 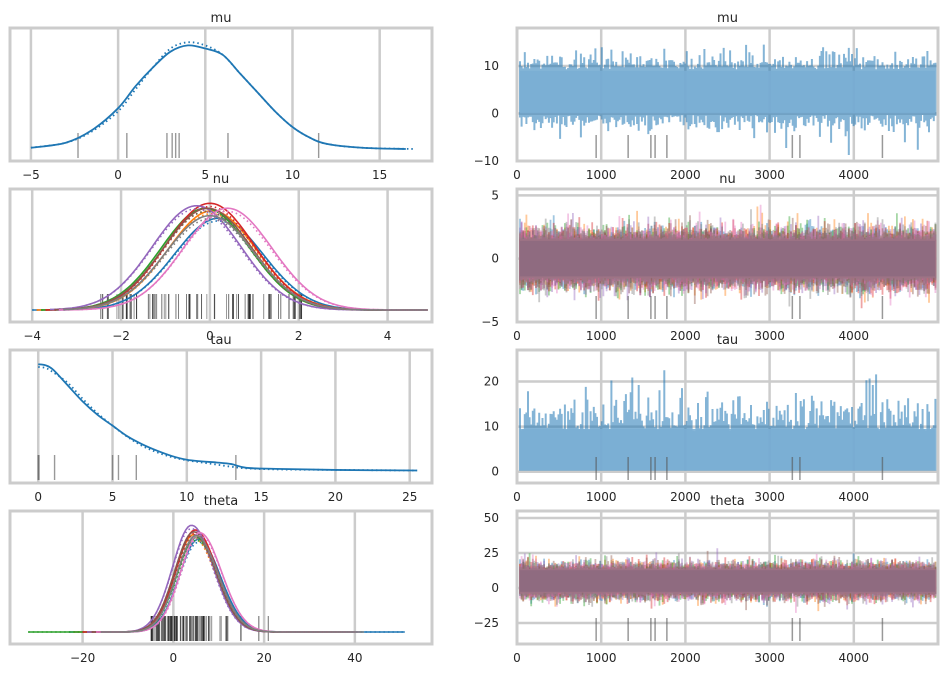 What do you see at coordinates (354, 658) in the screenshot?
I see `x-tick-label: 40` at bounding box center [354, 658].